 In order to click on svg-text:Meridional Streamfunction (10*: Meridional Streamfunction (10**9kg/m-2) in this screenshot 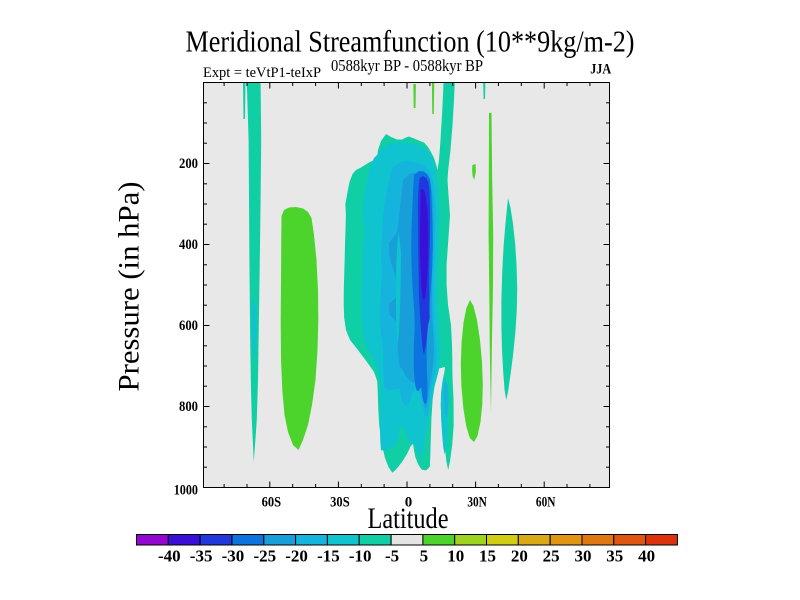, I will do `click(410, 41)`.